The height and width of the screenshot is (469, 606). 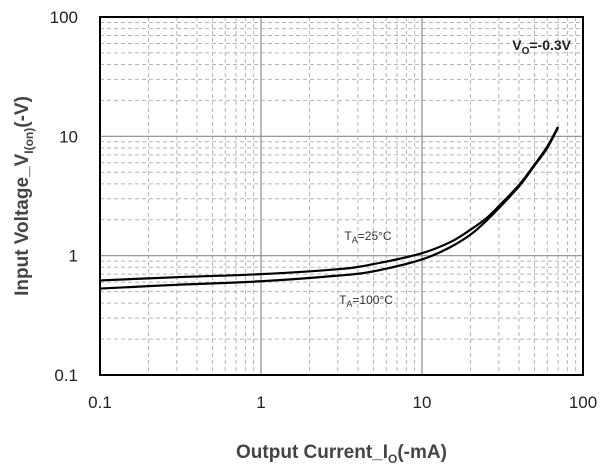 What do you see at coordinates (73, 256) in the screenshot?
I see `y-tick-label: 1` at bounding box center [73, 256].